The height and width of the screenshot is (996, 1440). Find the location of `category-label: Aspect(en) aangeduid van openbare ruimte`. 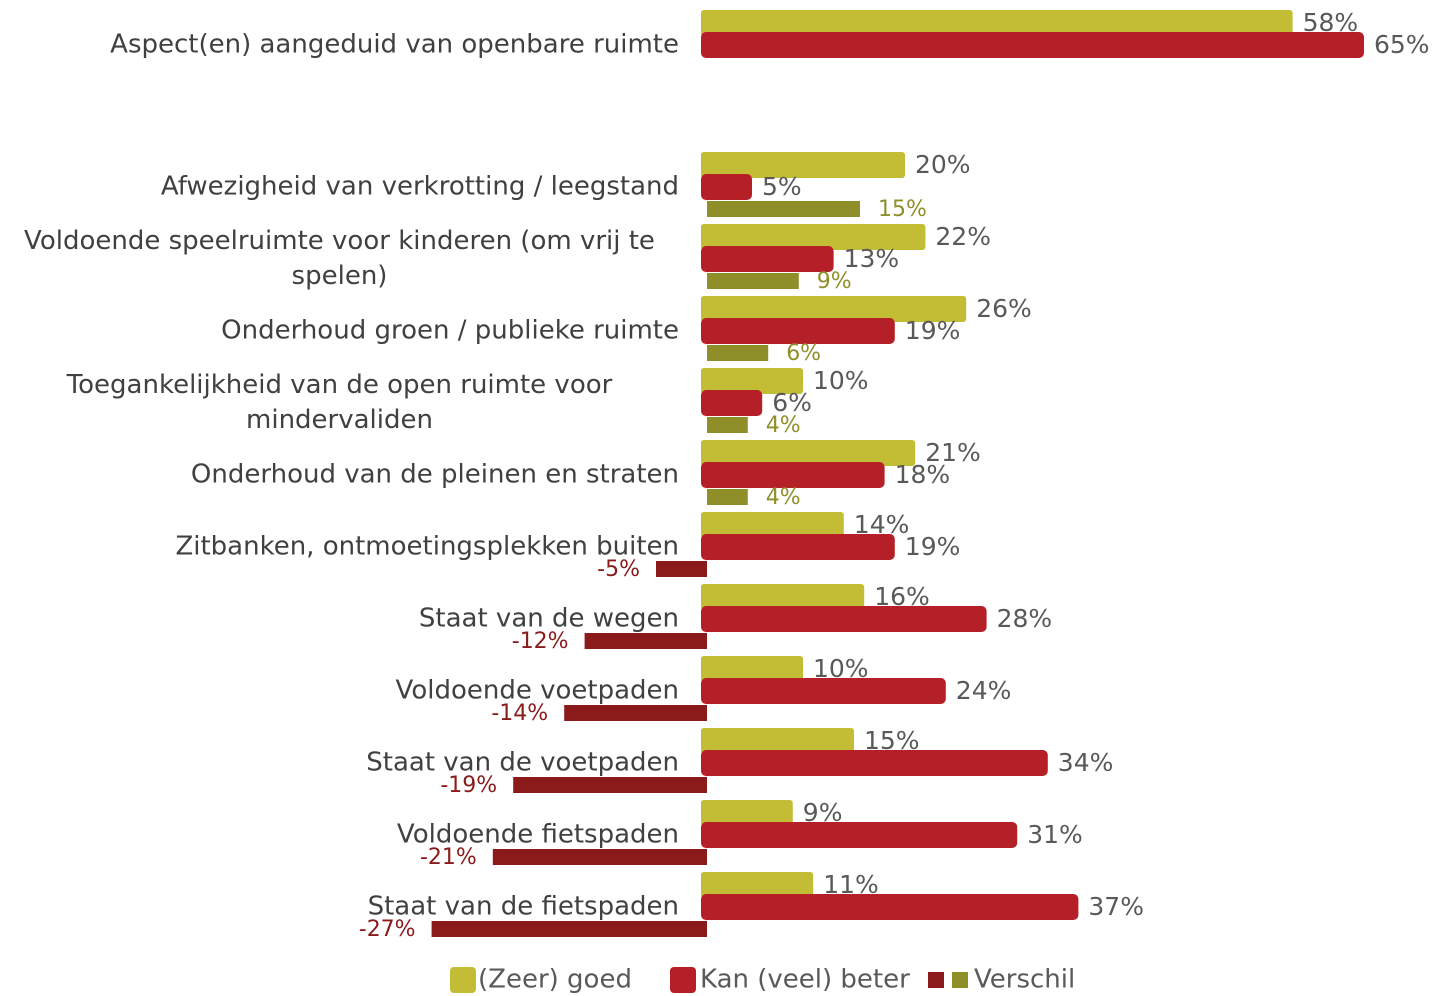

category-label: Aspect(en) aangeduid van openbare ruimte is located at coordinates (394, 44).